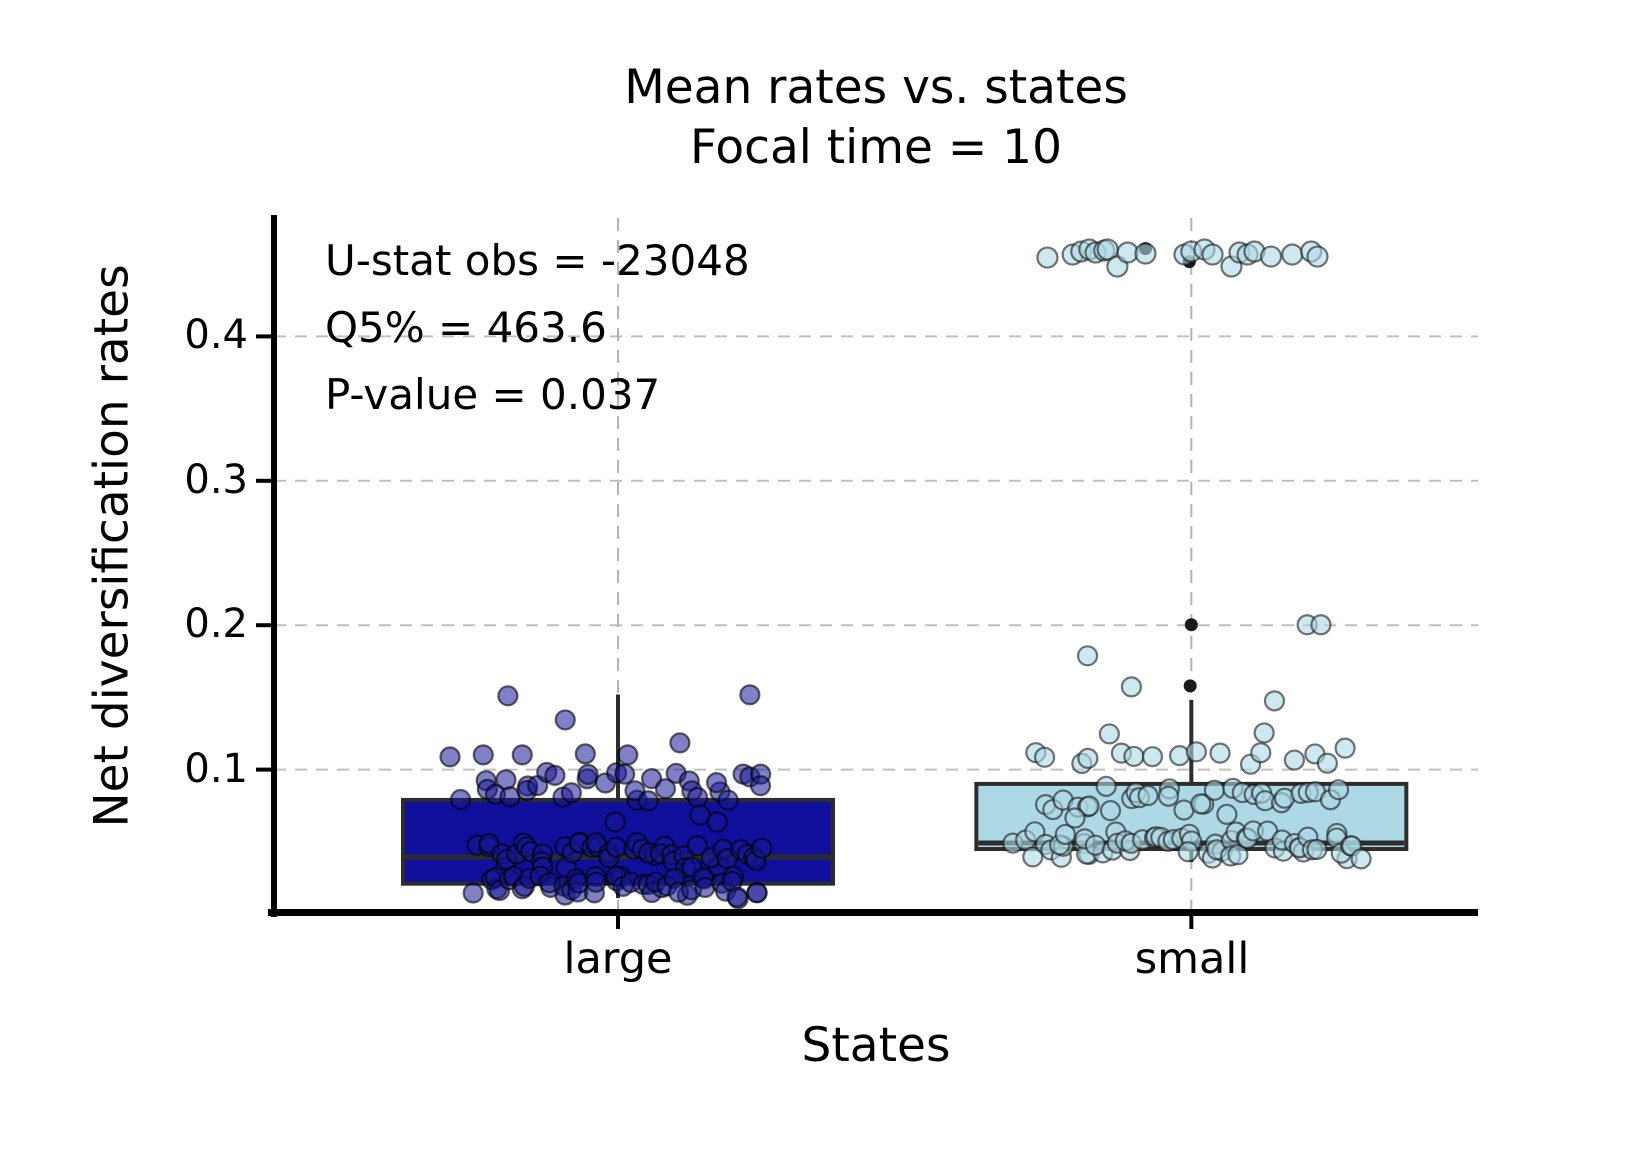 This screenshot has height=1152, width=1632. Describe the element at coordinates (274, 566) in the screenshot. I see `y-axis-spine` at that location.